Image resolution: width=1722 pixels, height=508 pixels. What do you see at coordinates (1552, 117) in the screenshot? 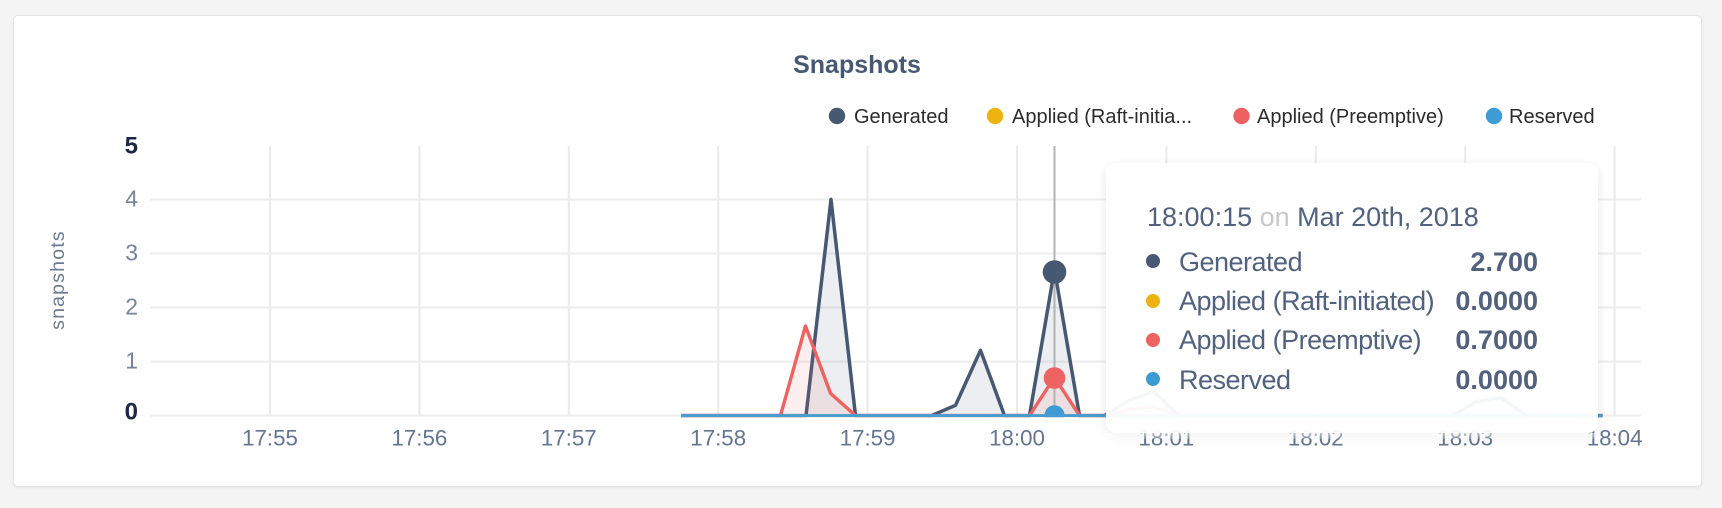
I see `svg-text: Reserved` at bounding box center [1552, 117].